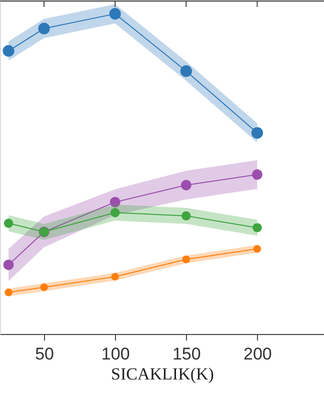  I want to click on x-tick-label: 100, so click(115, 354).